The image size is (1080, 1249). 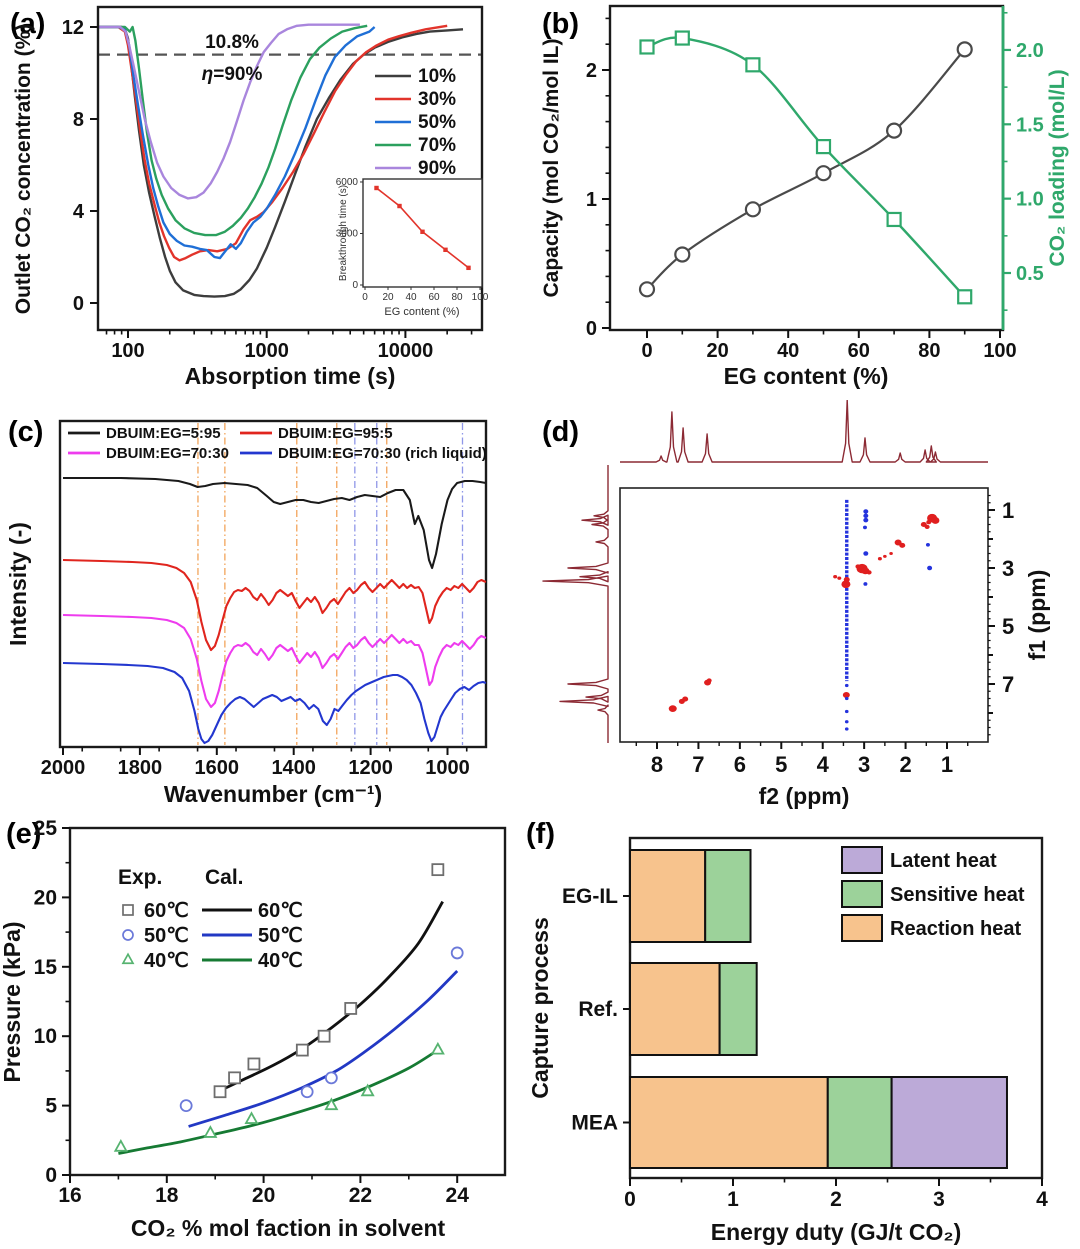 What do you see at coordinates (561, 24) in the screenshot?
I see `panel-letter-b: (b)` at bounding box center [561, 24].